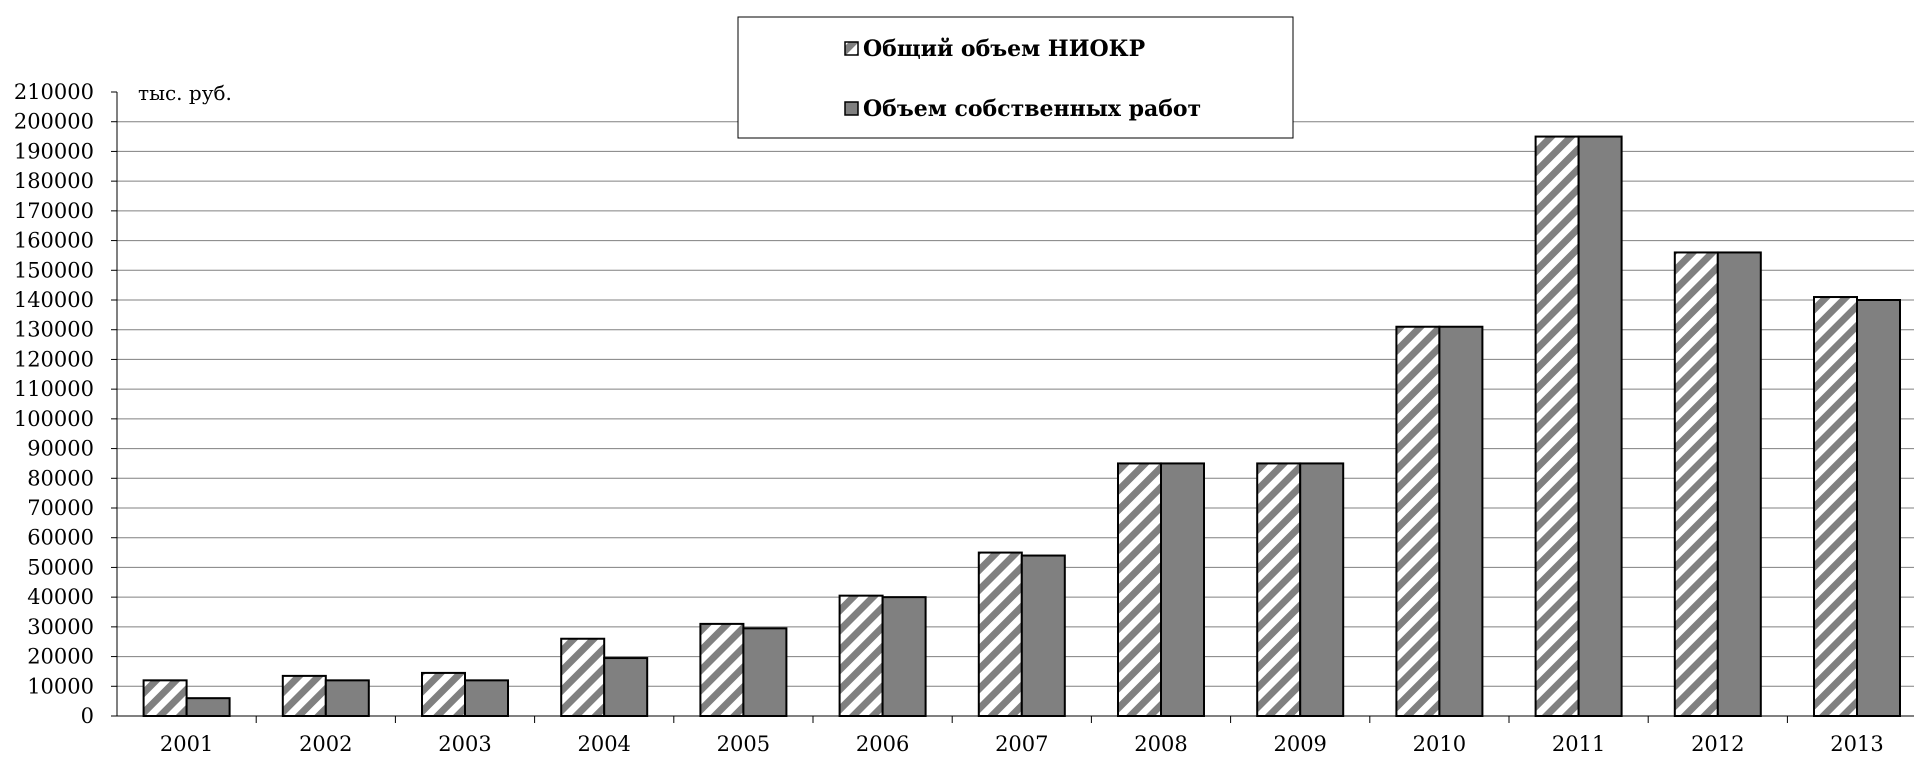  Describe the element at coordinates (54, 211) in the screenshot. I see `y-tick-label: 170000` at that location.